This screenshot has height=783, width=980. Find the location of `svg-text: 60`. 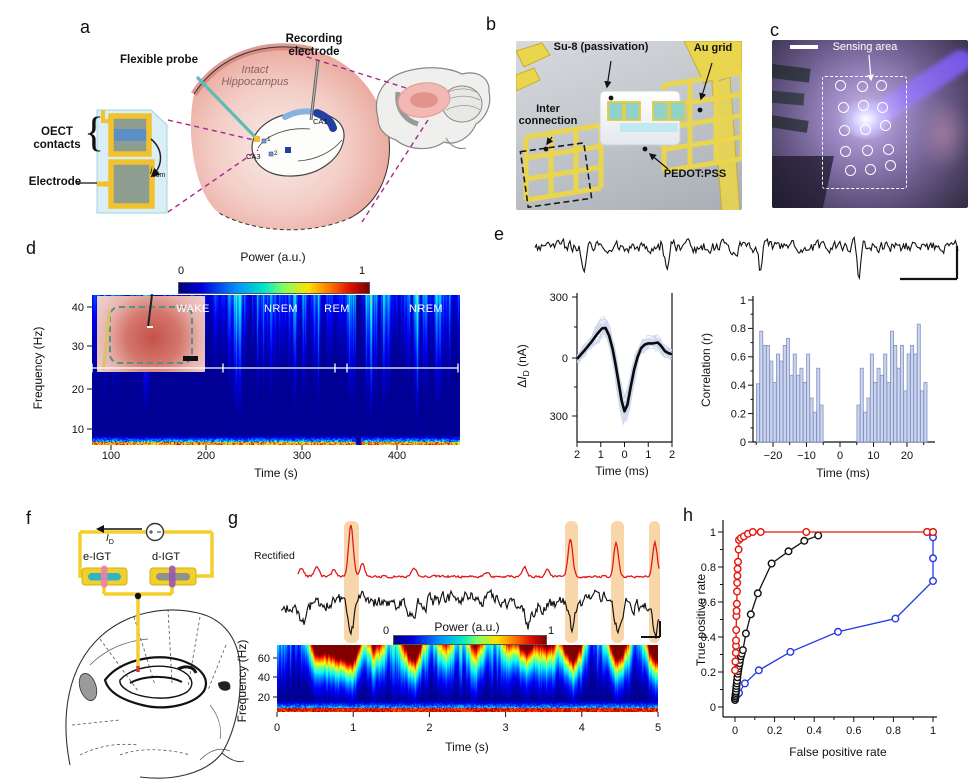

svg-text: 60 is located at coordinates (264, 659).